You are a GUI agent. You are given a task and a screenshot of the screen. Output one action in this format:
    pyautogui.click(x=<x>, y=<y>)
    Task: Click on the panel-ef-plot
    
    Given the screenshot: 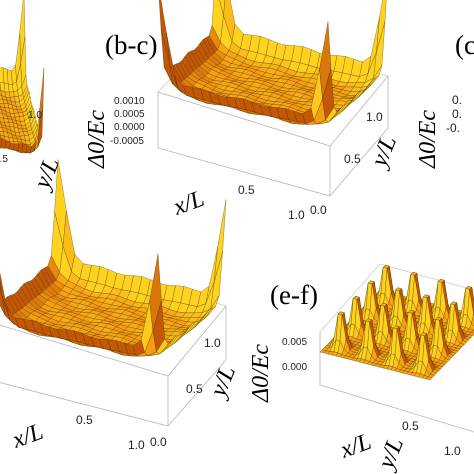 What is the action you would take?
    pyautogui.click(x=396, y=348)
    